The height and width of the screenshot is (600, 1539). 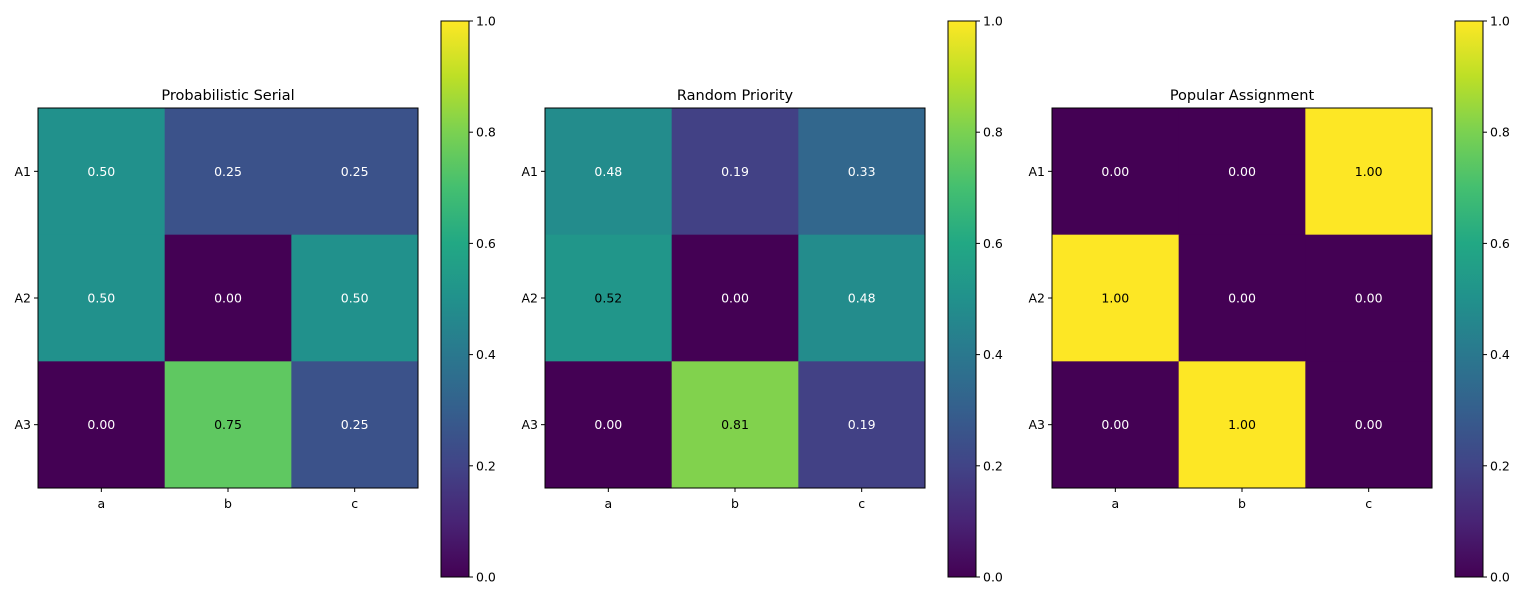 I want to click on cell-label: 0.52, so click(x=608, y=298).